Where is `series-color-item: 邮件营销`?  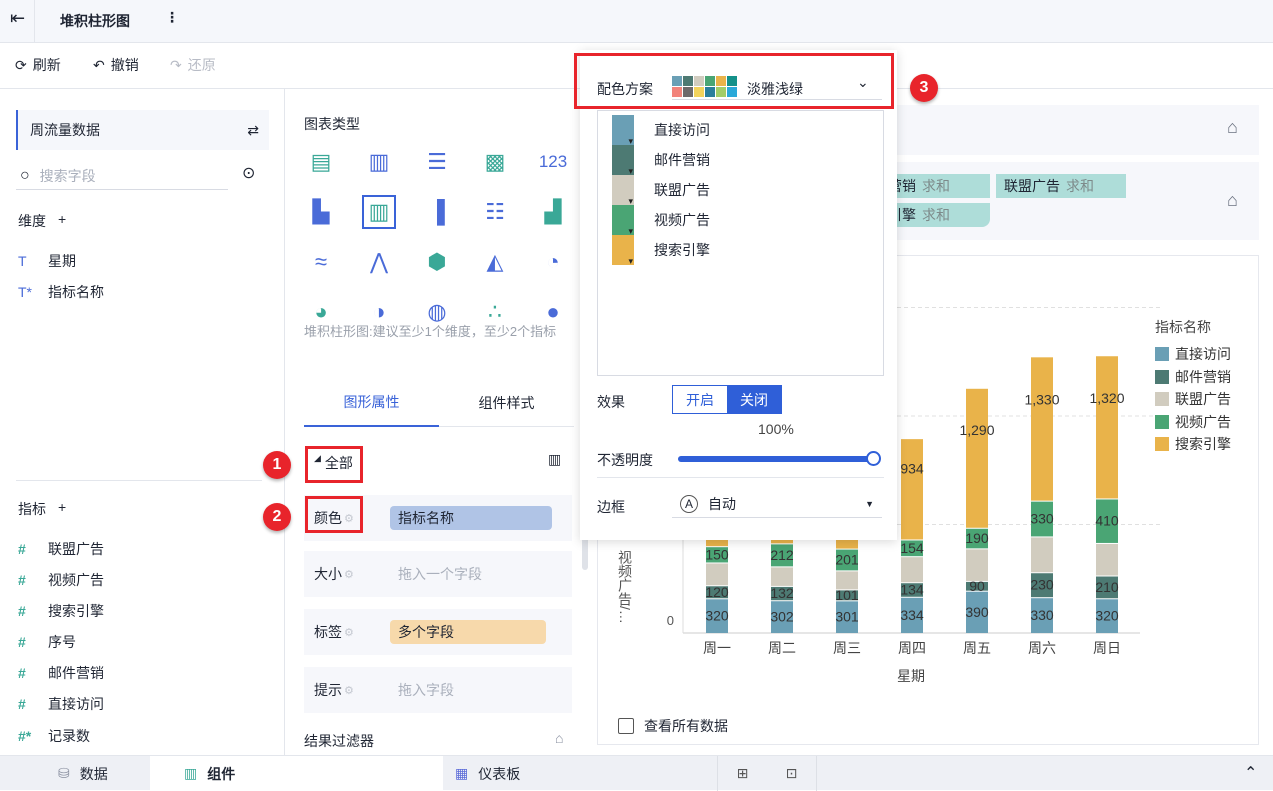 series-color-item: 邮件营销 is located at coordinates (661, 161).